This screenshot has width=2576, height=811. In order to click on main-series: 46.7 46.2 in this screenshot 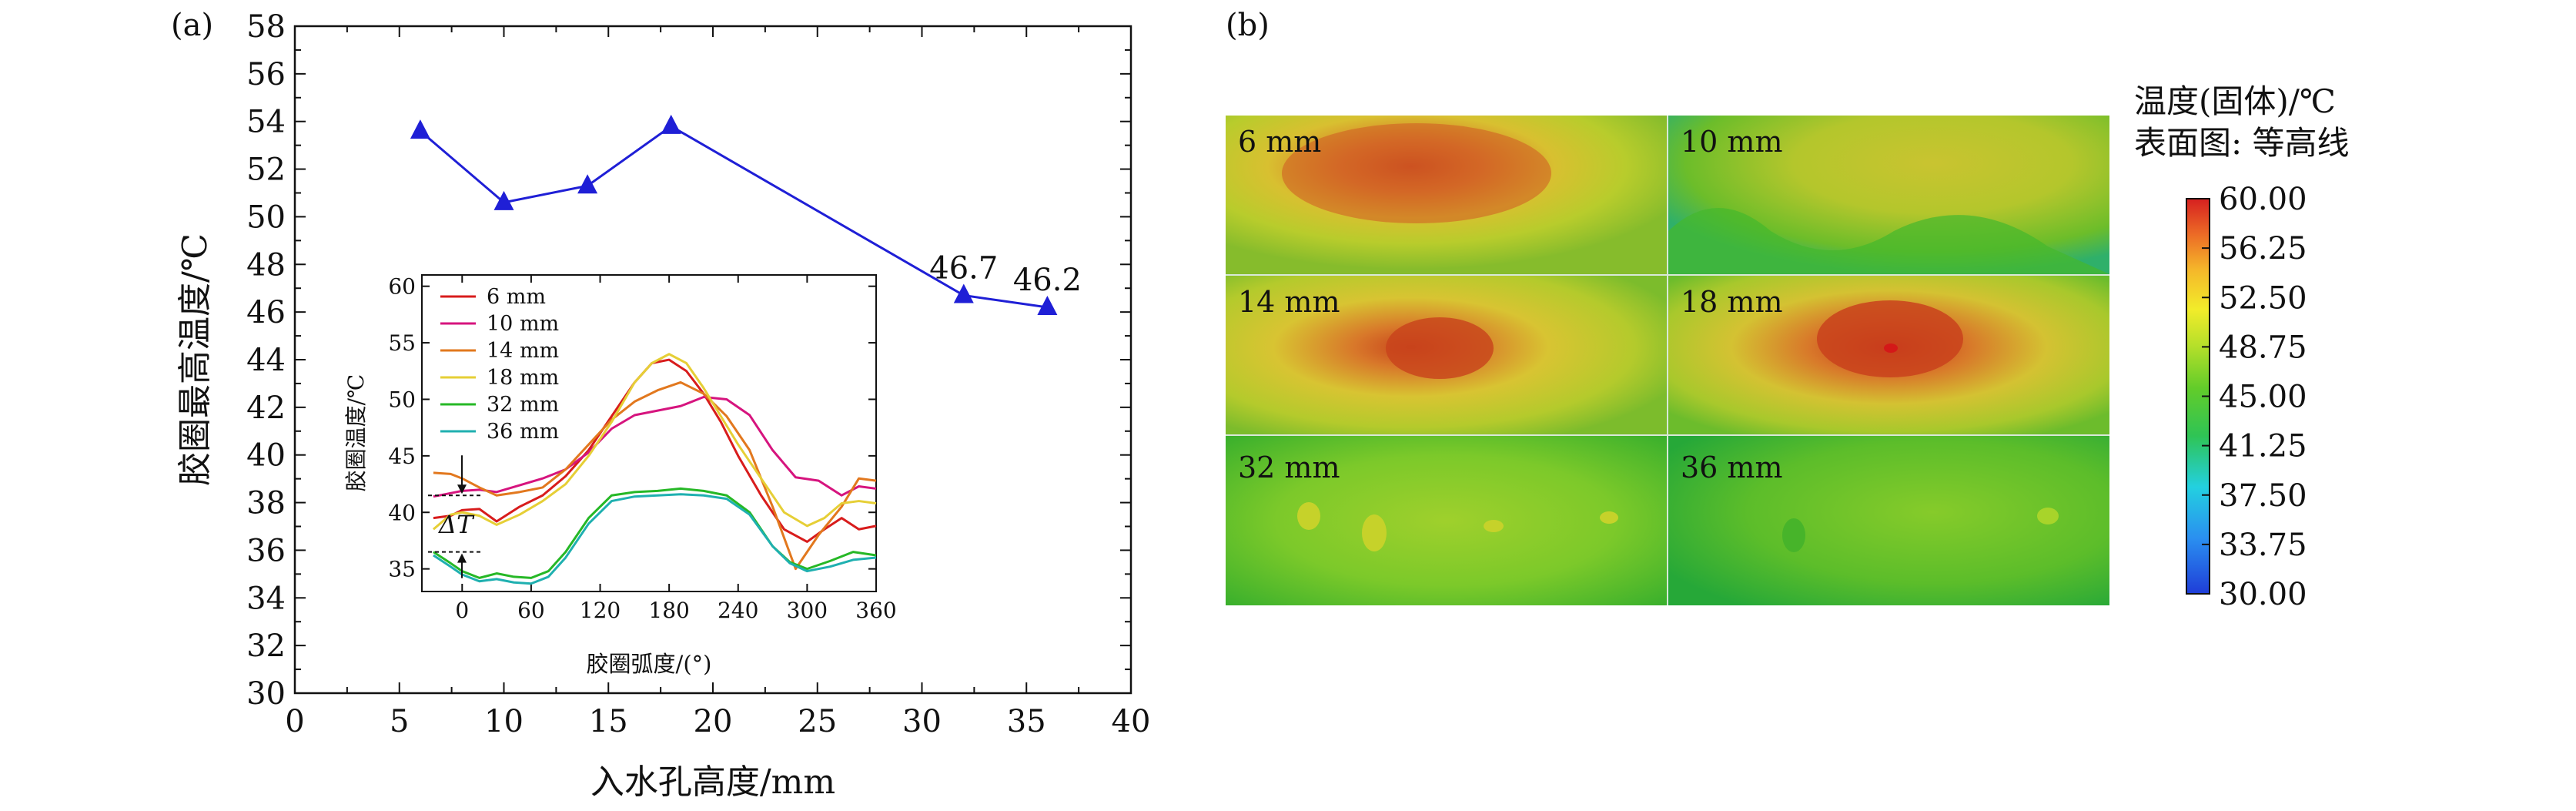, I will do `click(746, 214)`.